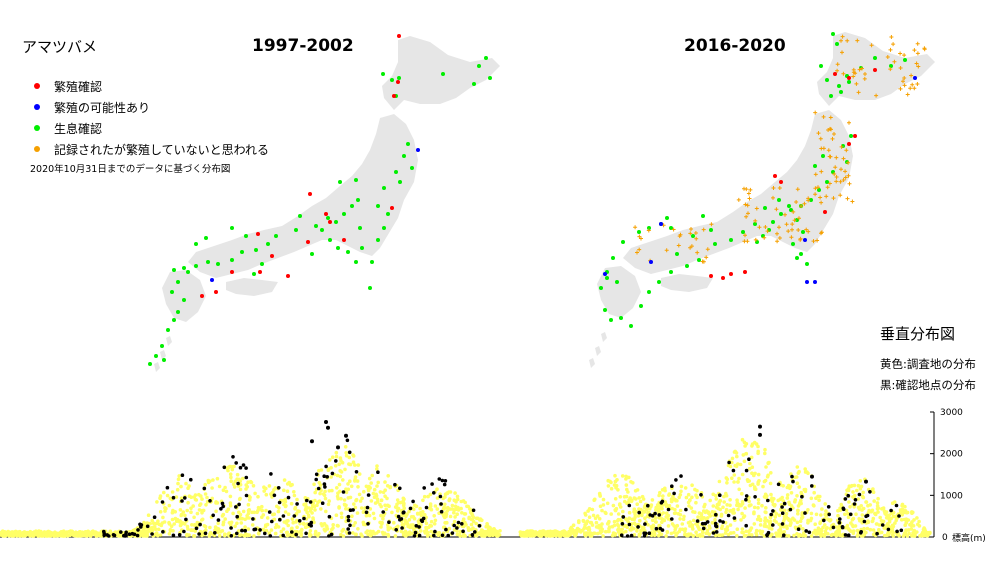 This screenshot has width=1000, height=580. I want to click on legend-item-present: 生息確認, so click(149, 128).